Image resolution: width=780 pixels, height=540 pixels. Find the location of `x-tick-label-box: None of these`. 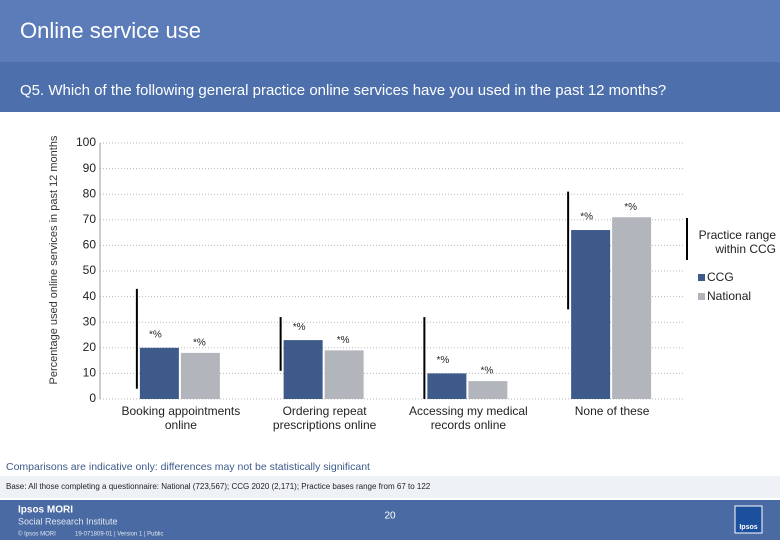

x-tick-label-box: None of these is located at coordinates (612, 411).